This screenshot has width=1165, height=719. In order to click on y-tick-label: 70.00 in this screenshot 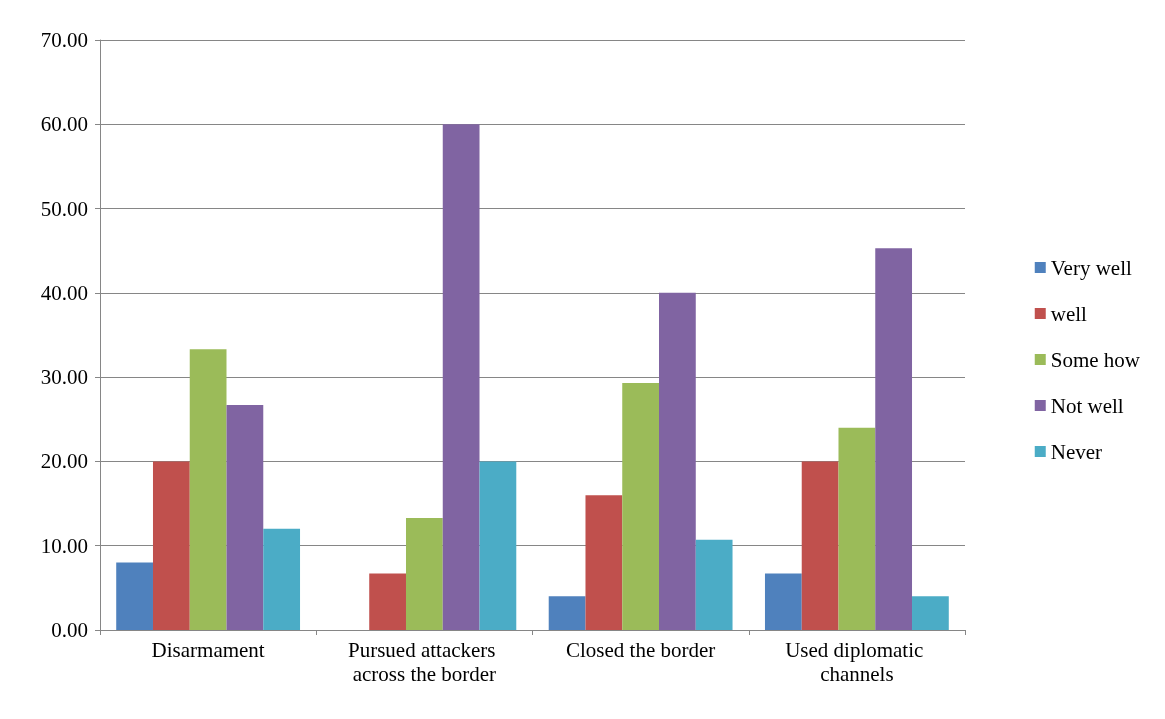, I will do `click(64, 40)`.